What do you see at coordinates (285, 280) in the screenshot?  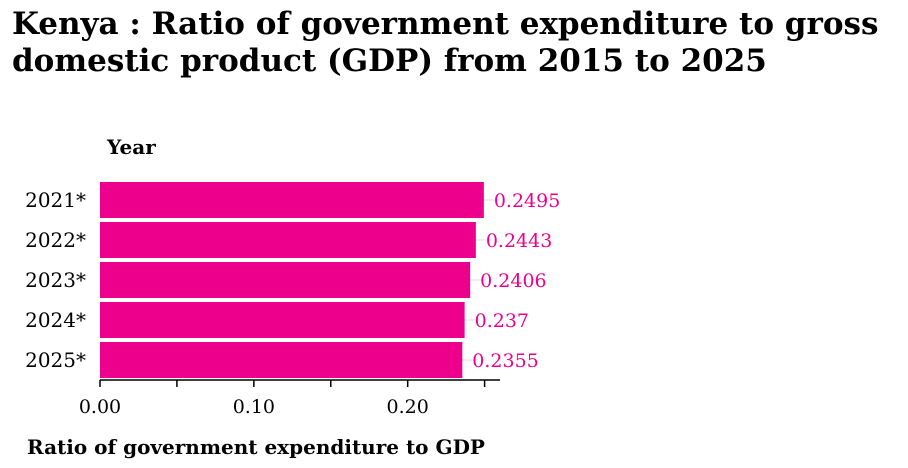 I see `bar-2023` at bounding box center [285, 280].